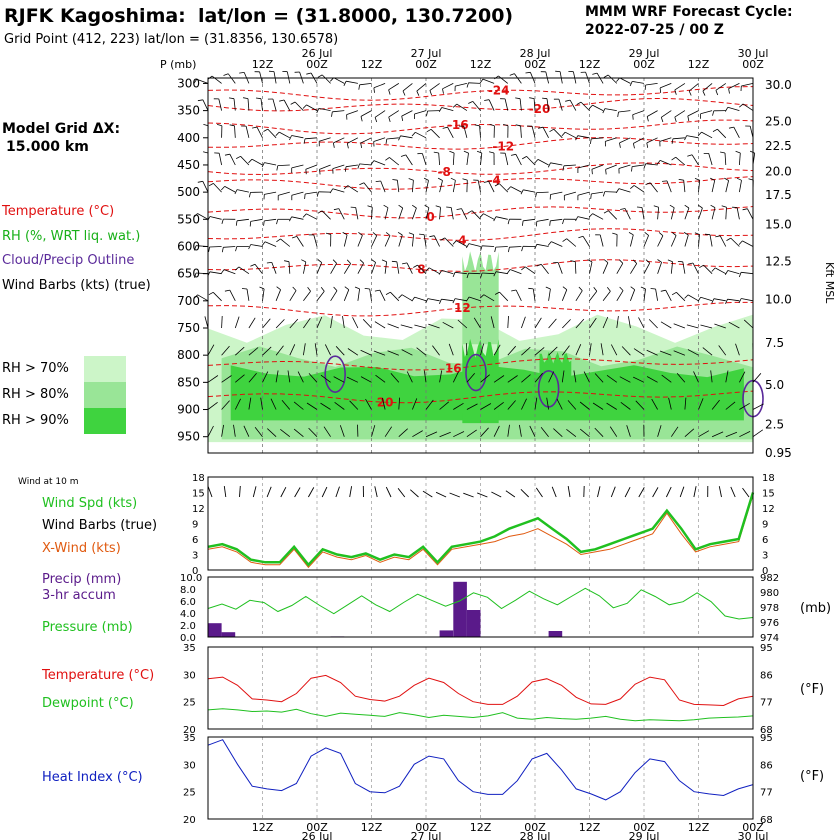 Image resolution: width=840 pixels, height=840 pixels. Describe the element at coordinates (812, 689) in the screenshot. I see `temp-f-unit-label: (°F)` at that location.